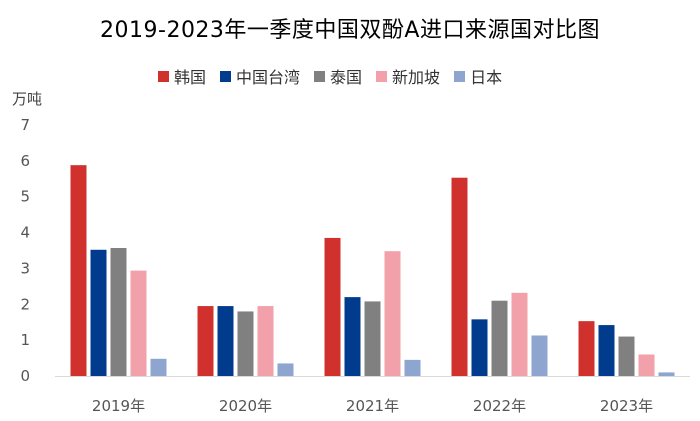  Describe the element at coordinates (268, 77) in the screenshot. I see `legend-label: 中国台湾` at that location.